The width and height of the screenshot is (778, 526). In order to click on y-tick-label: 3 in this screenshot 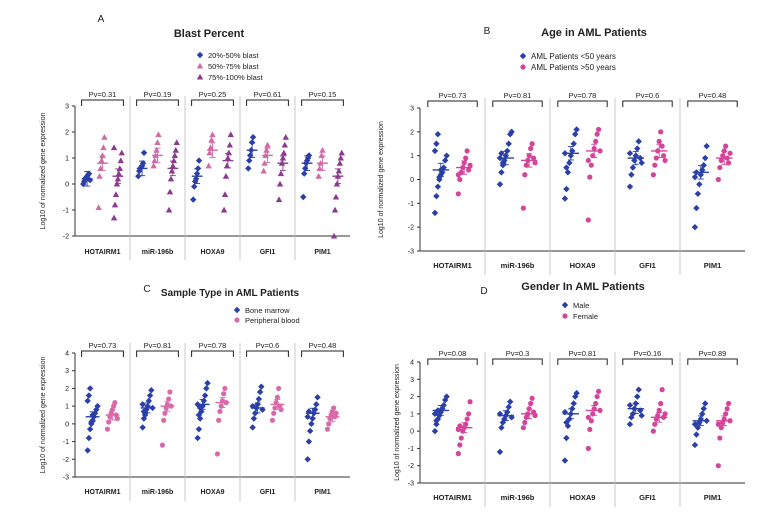, I will do `click(67, 107)`.